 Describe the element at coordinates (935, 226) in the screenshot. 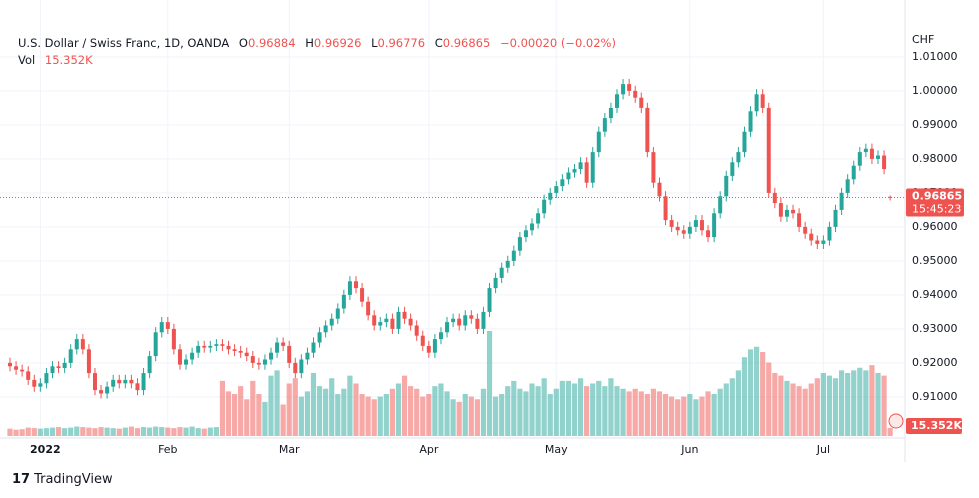

I see `y-tick-label: 0.96000` at that location.